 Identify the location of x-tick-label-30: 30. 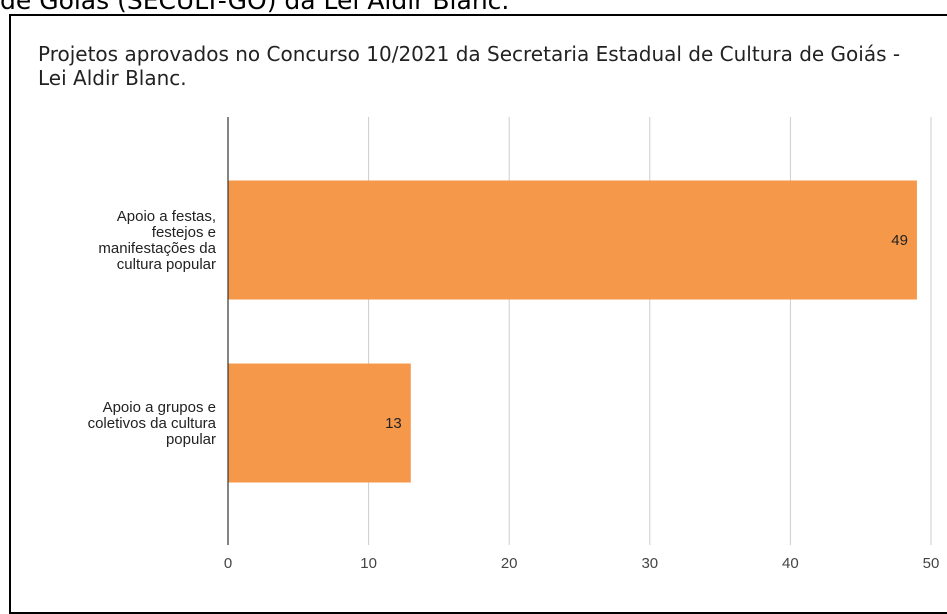
(649, 563).